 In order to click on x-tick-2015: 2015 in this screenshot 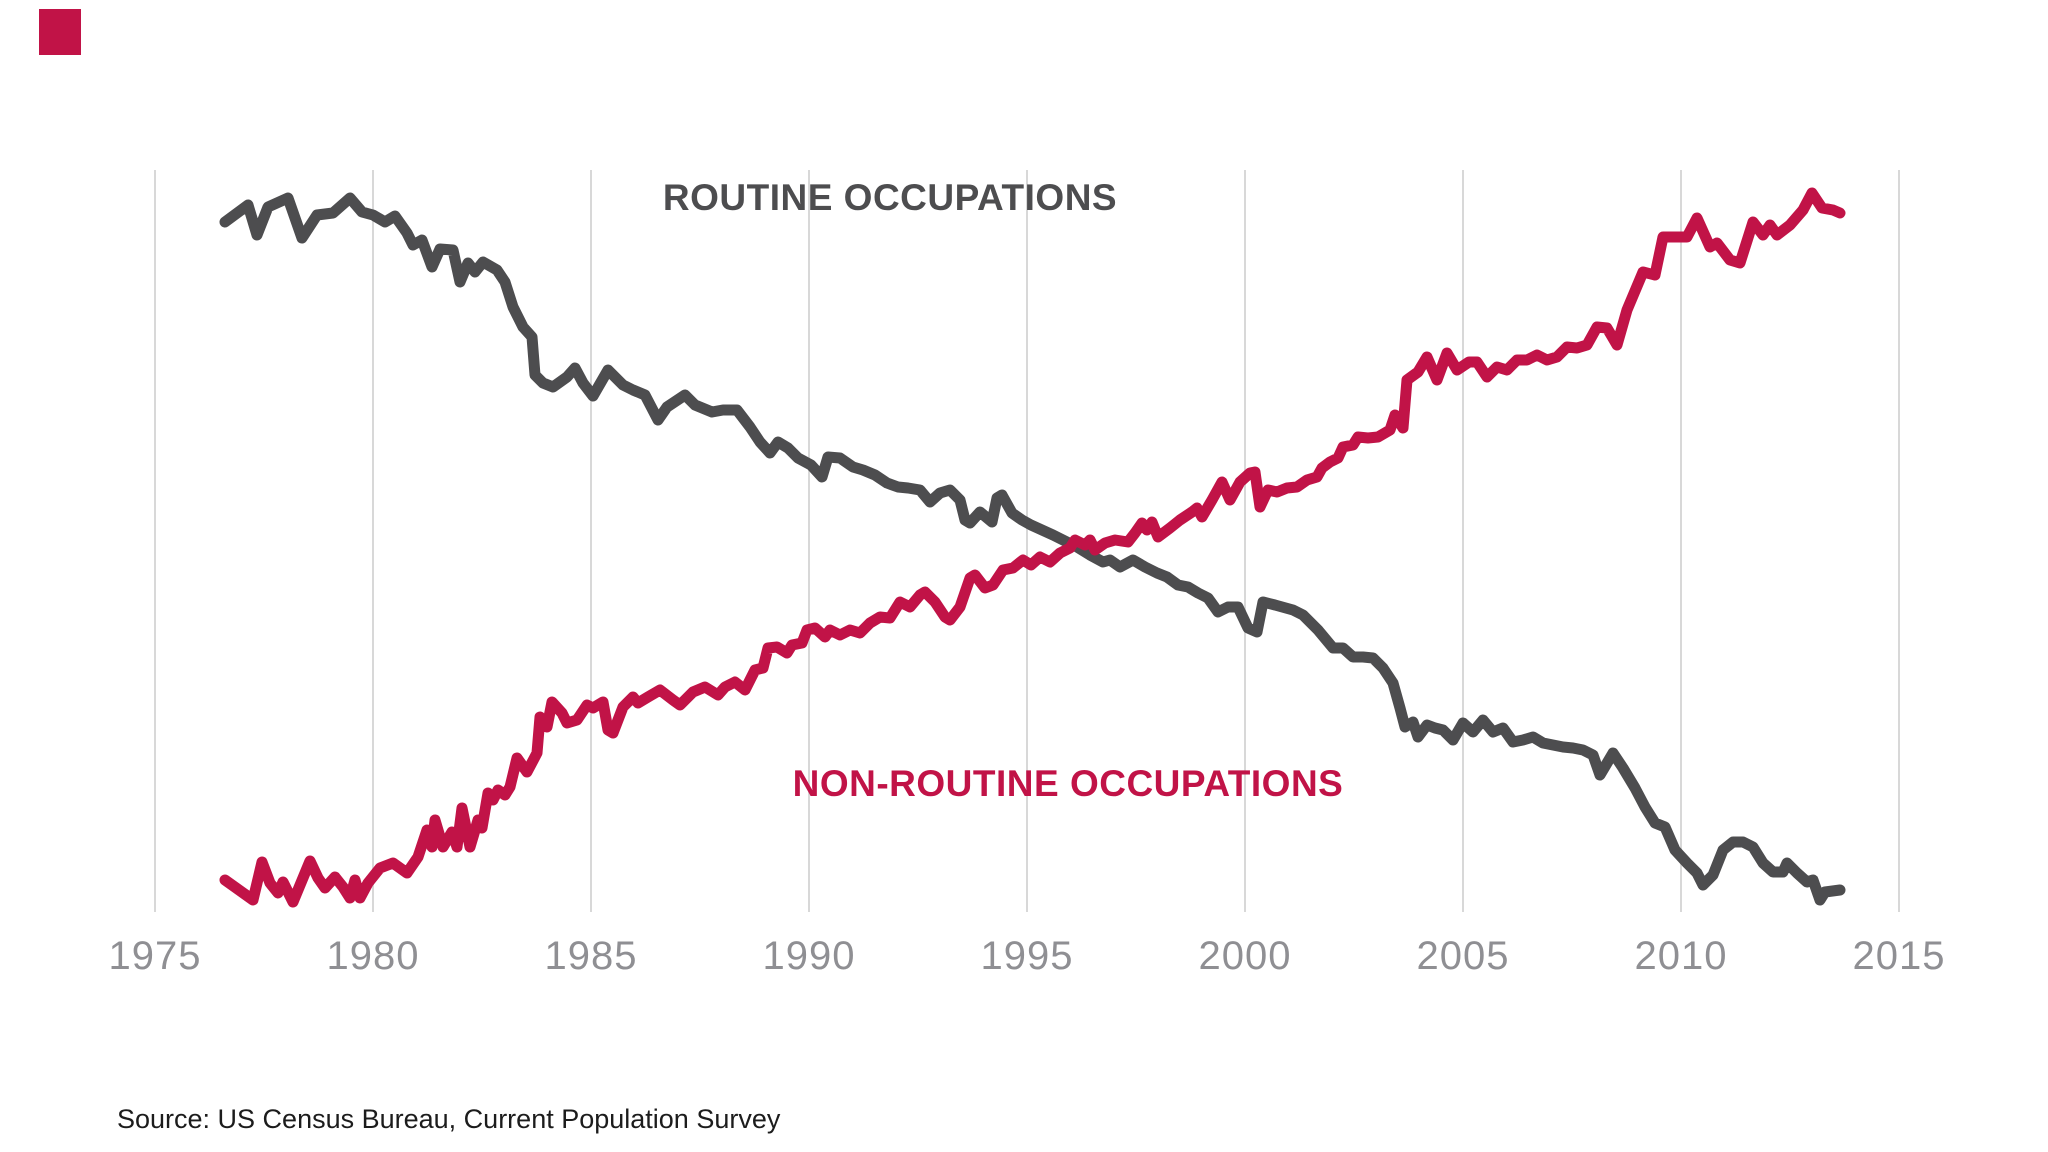, I will do `click(1899, 956)`.